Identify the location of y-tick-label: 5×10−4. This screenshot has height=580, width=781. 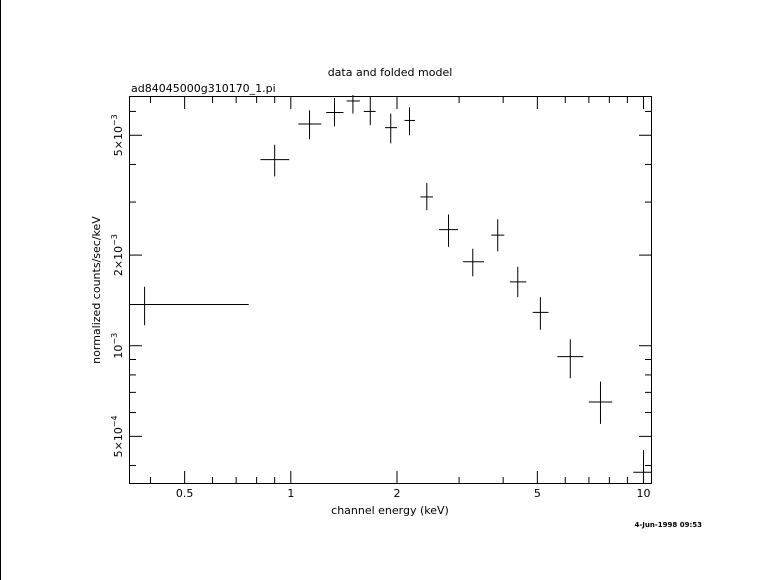
(117, 436).